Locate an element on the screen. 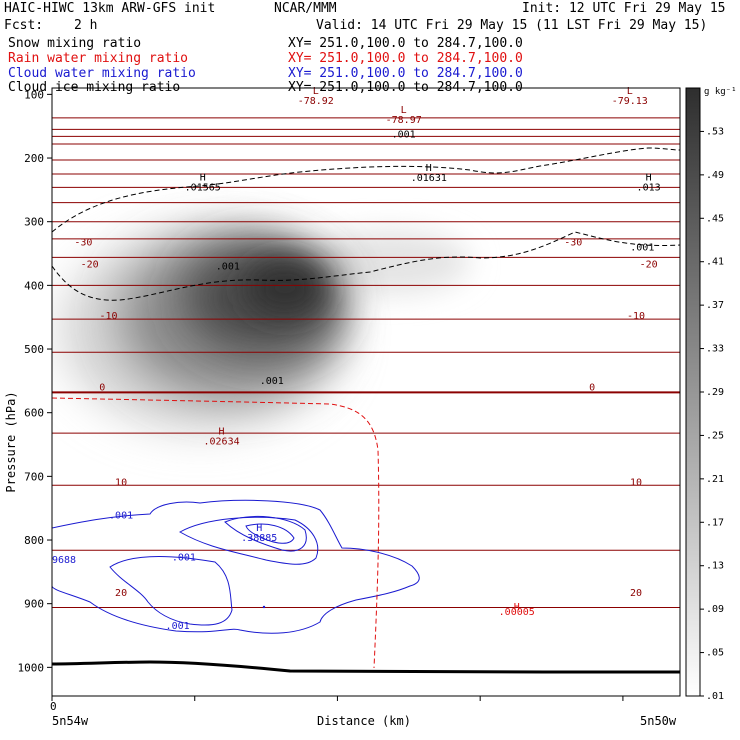 The width and height of the screenshot is (740, 740). x-zero-label: 0 is located at coordinates (53, 706).